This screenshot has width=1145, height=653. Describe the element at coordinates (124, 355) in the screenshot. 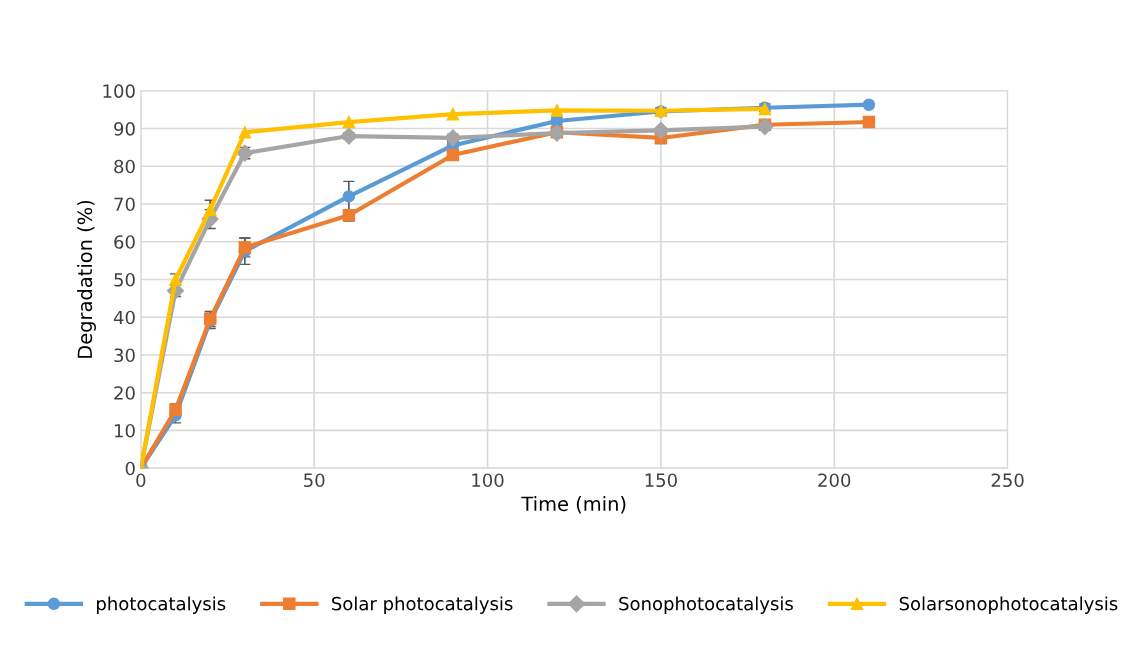

I see `y-tick-label: 30` at that location.